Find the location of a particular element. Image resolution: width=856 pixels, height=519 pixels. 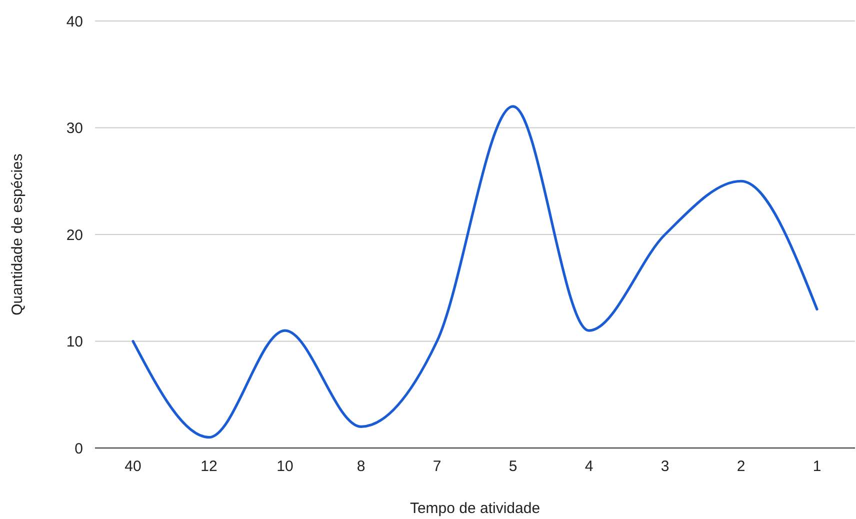

x-tick-label: 7 is located at coordinates (437, 466).